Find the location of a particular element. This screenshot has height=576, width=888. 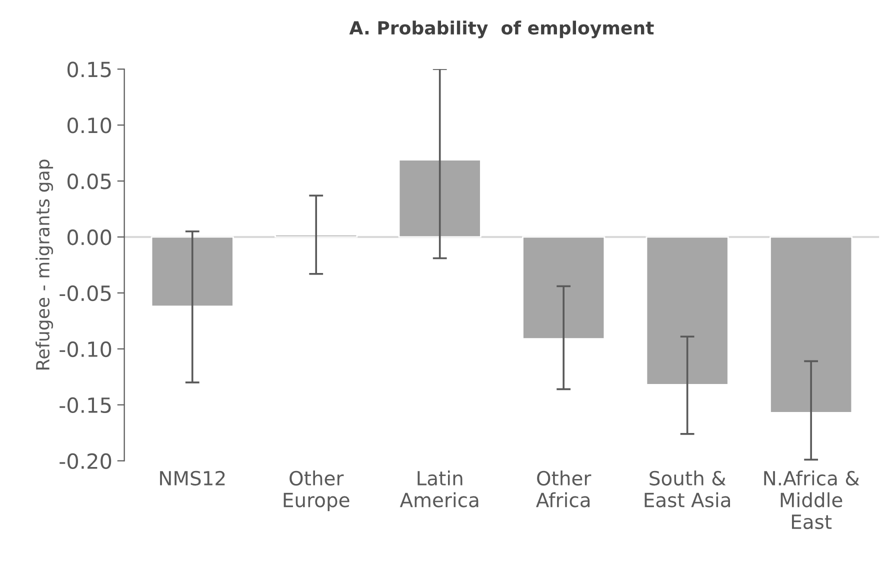

x-tick-label: Latin America is located at coordinates (439, 489).